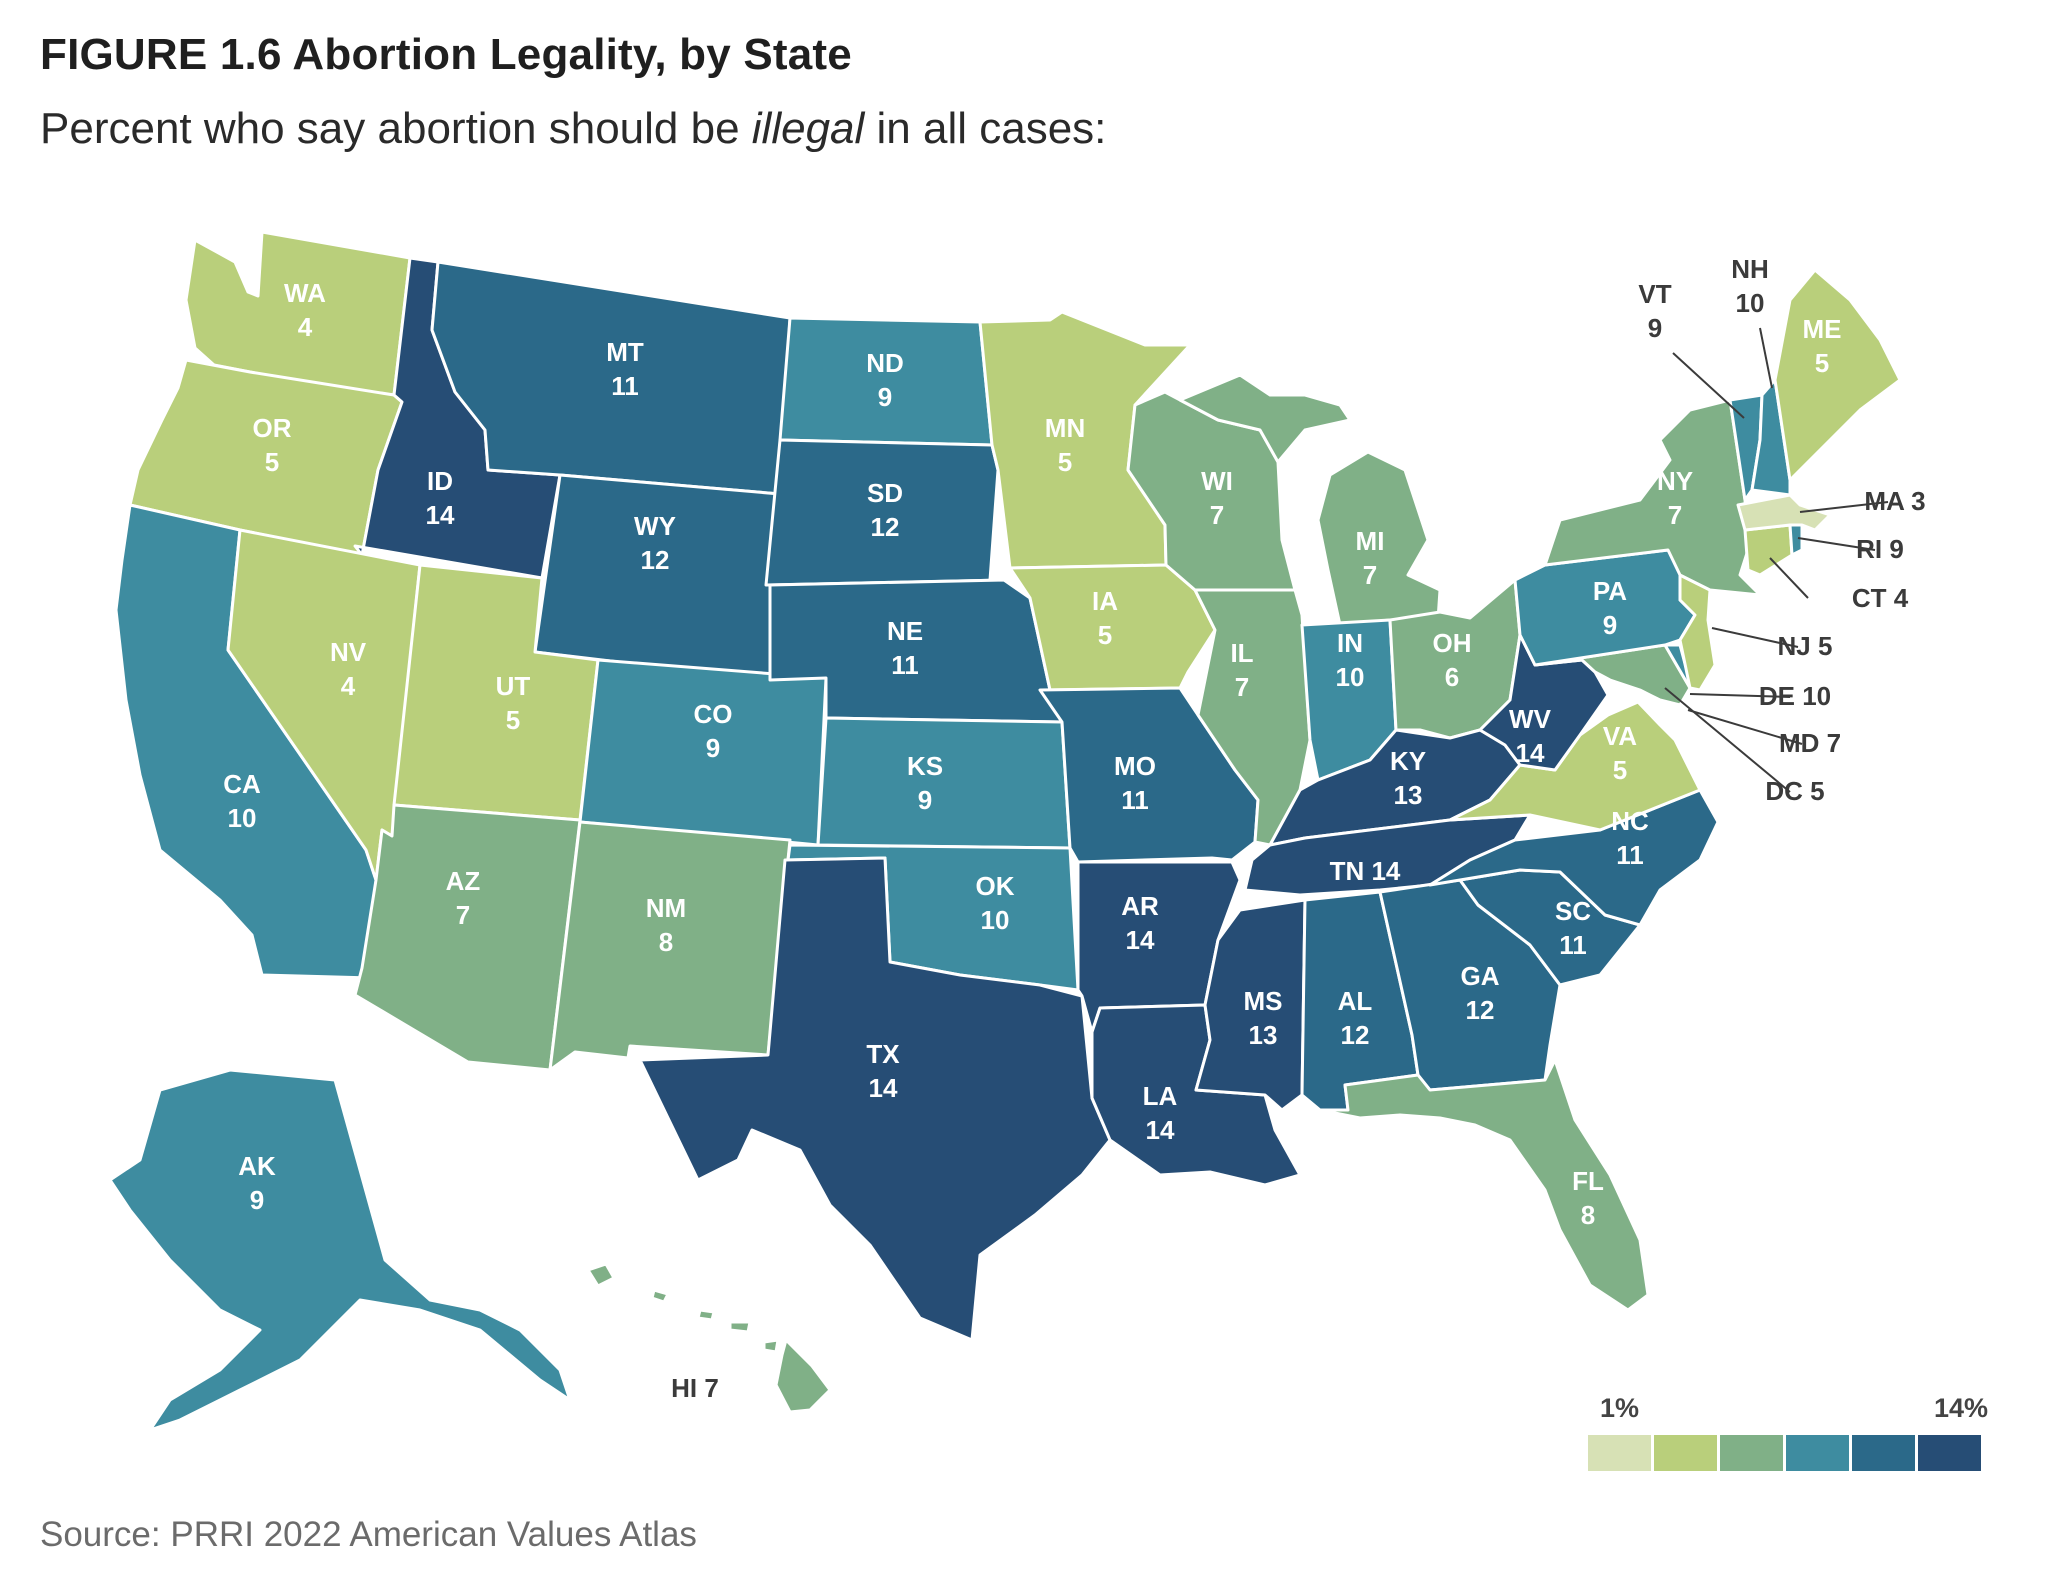 Image resolution: width=2064 pixels, height=1569 pixels. I want to click on state-value-ne: 11, so click(905, 665).